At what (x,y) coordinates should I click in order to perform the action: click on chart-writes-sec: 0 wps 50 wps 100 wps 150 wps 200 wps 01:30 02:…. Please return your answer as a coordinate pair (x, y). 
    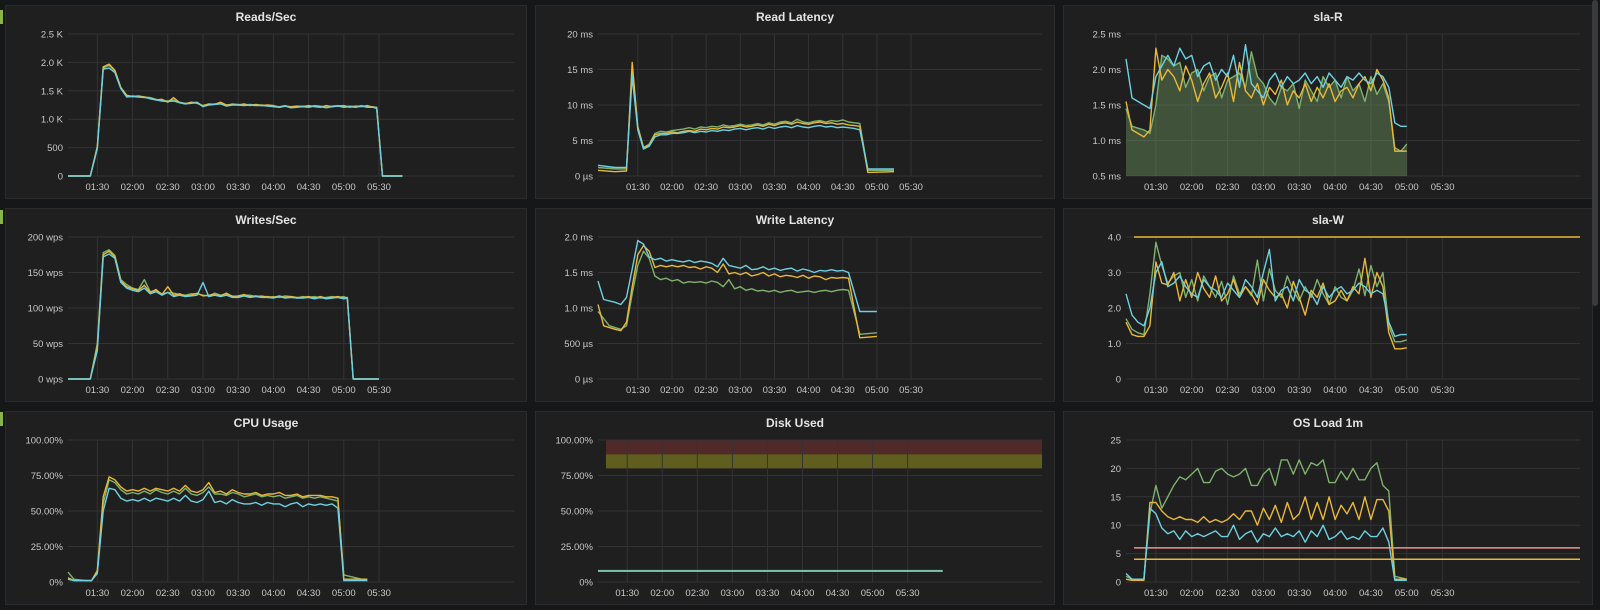
    Looking at the image, I should click on (271, 314).